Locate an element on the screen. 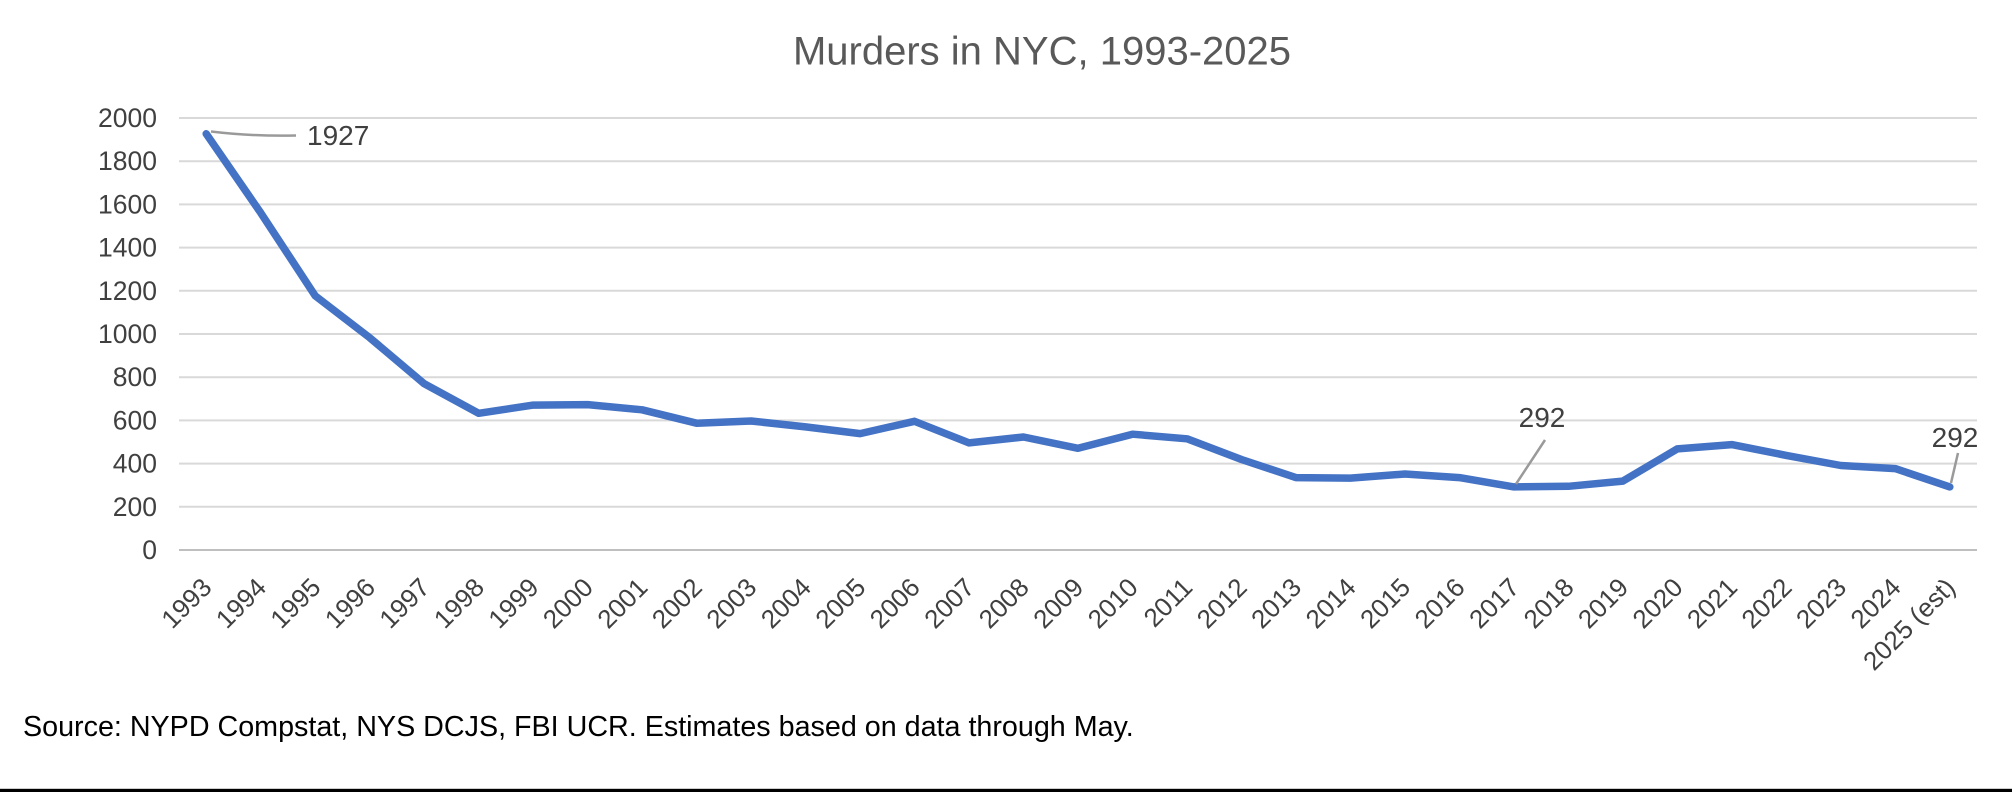  svg-text: 1000 is located at coordinates (127, 334).